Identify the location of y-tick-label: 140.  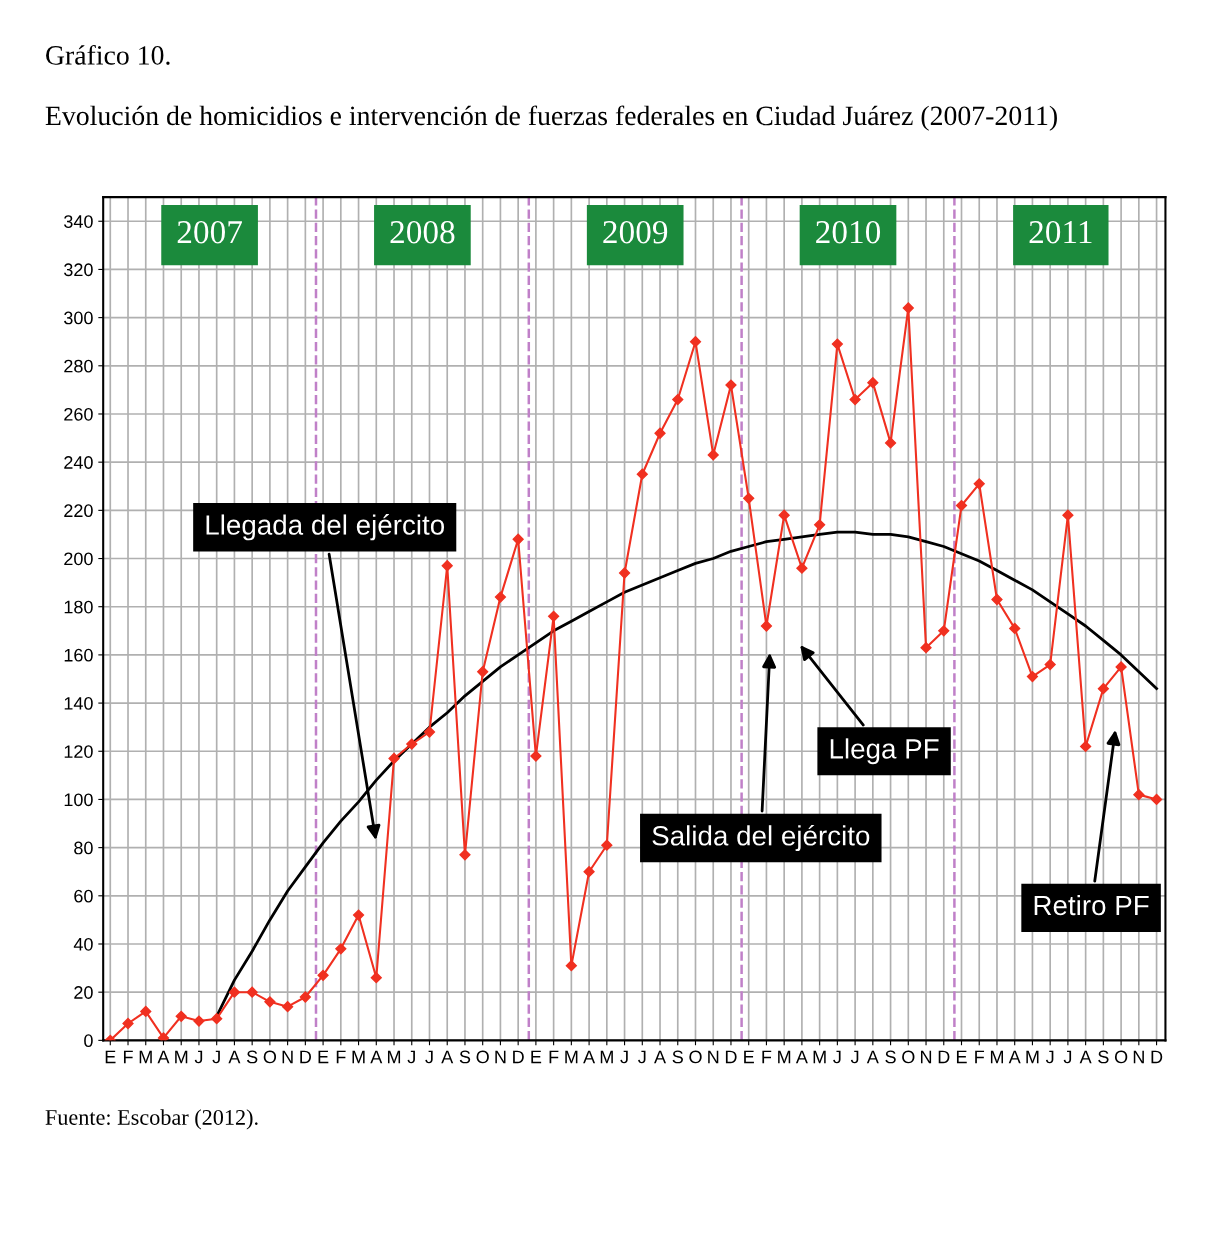
(78, 703).